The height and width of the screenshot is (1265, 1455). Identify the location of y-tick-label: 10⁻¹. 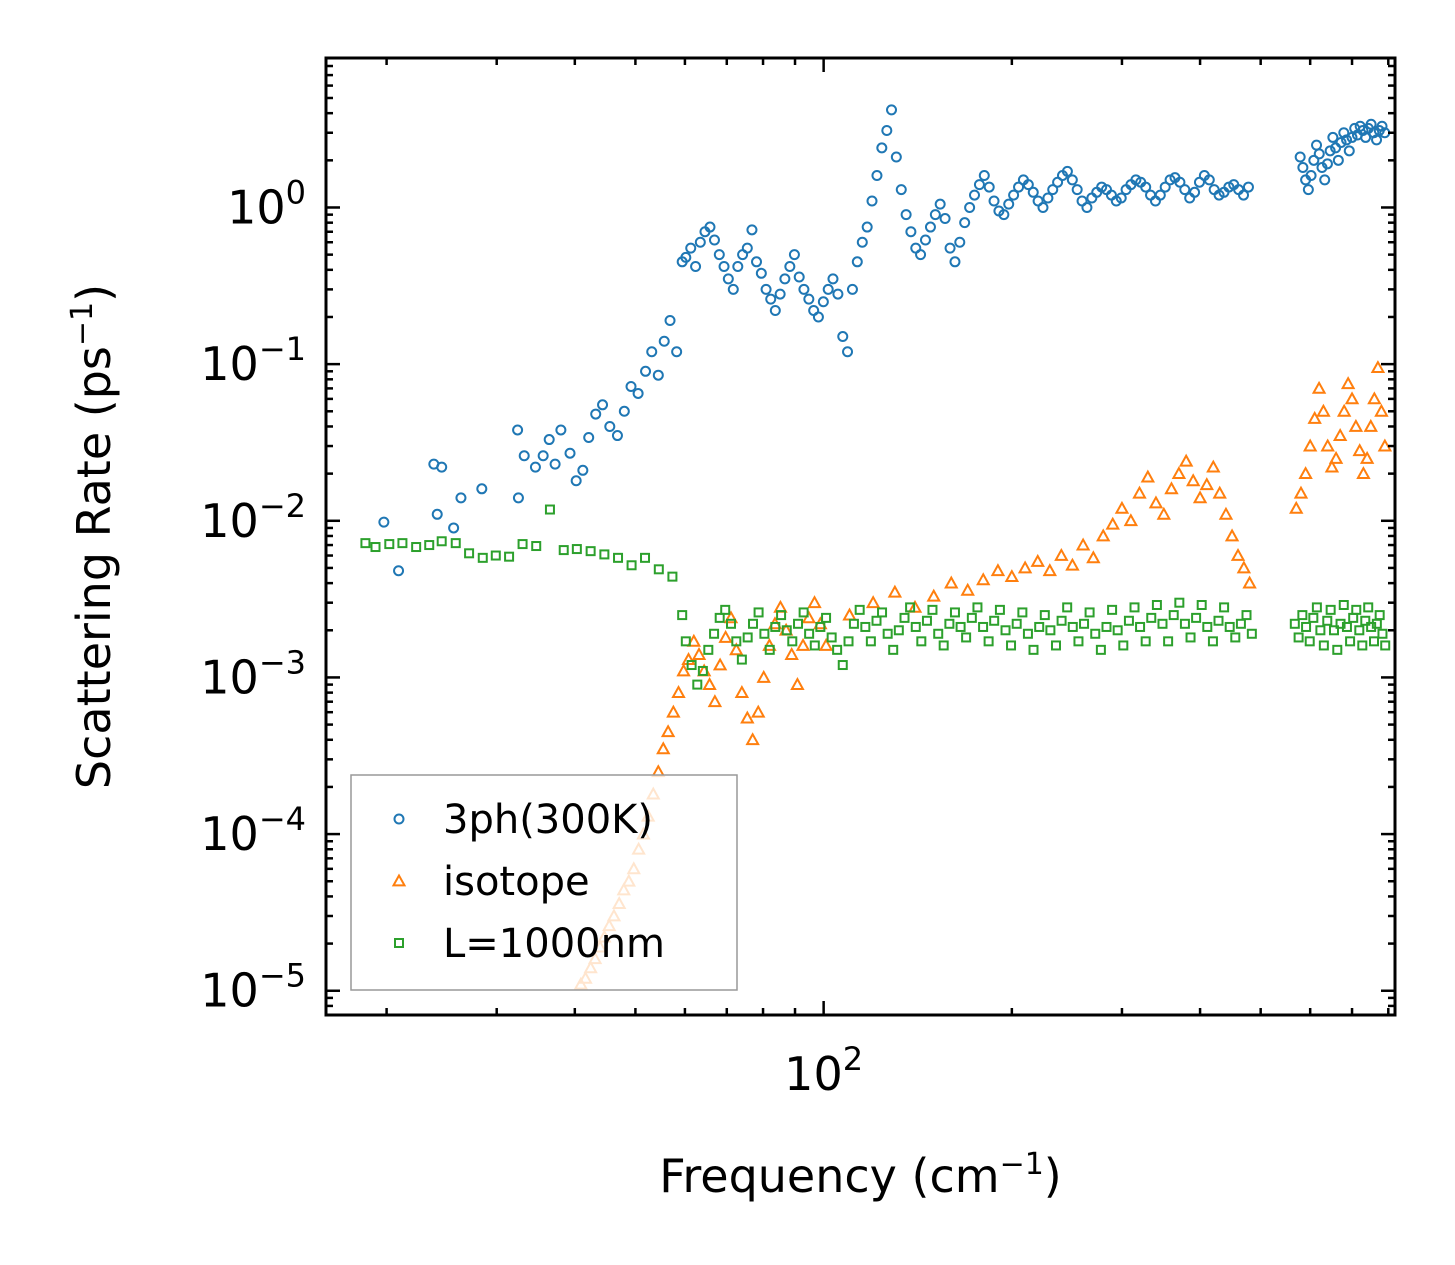
(253, 360).